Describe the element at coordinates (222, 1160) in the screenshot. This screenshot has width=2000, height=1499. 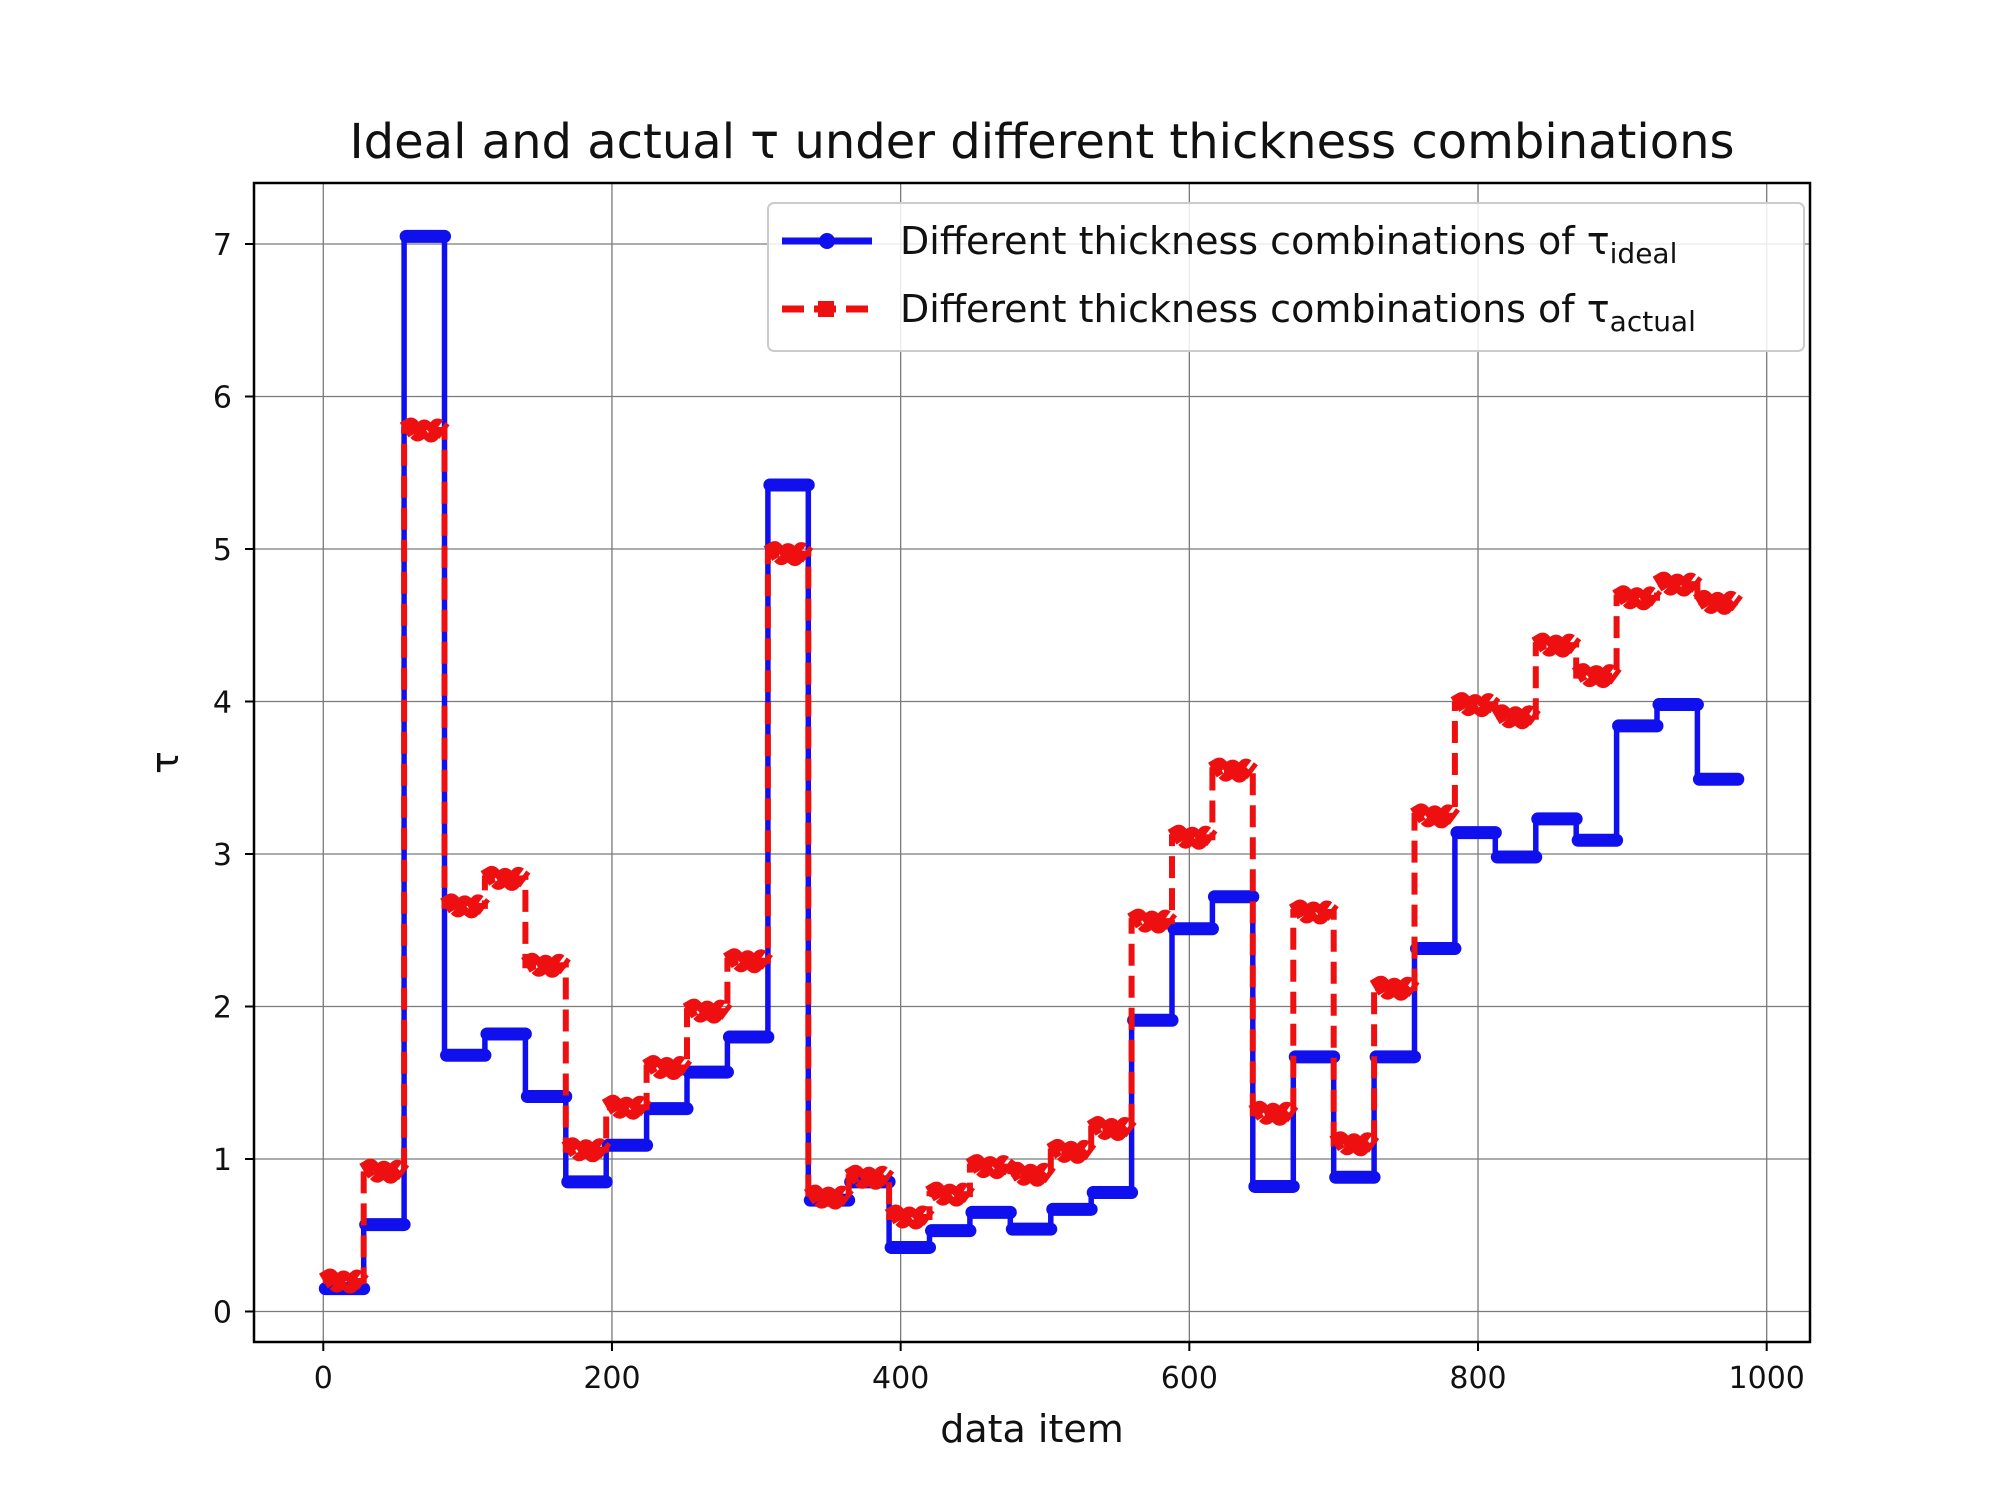
I see `y-tick-label: 1` at that location.